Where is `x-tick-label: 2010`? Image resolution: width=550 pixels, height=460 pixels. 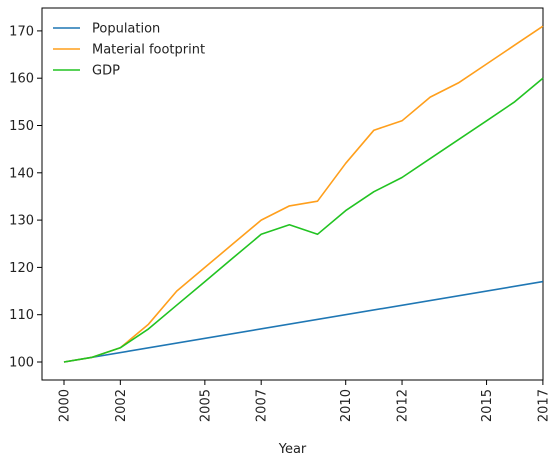 x-tick-label: 2010 is located at coordinates (346, 405).